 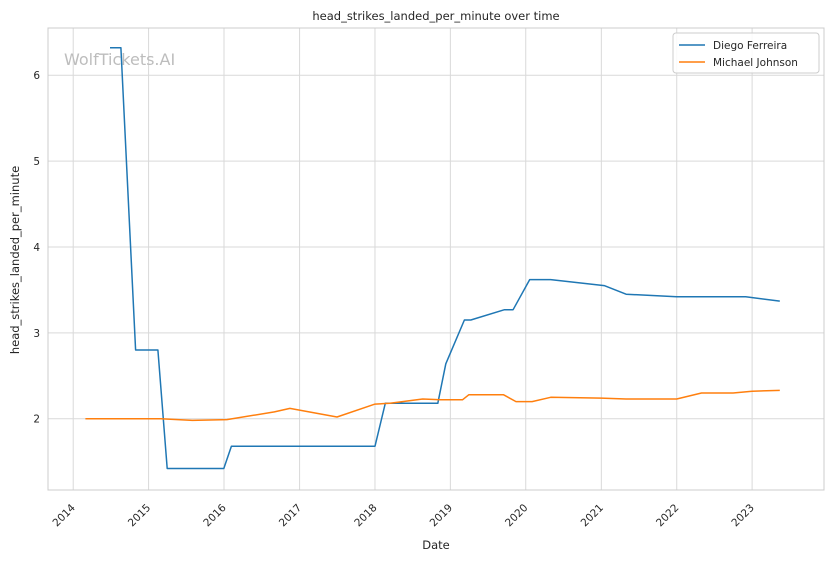 What do you see at coordinates (750, 46) in the screenshot?
I see `legend-label: Diego Ferreira` at bounding box center [750, 46].